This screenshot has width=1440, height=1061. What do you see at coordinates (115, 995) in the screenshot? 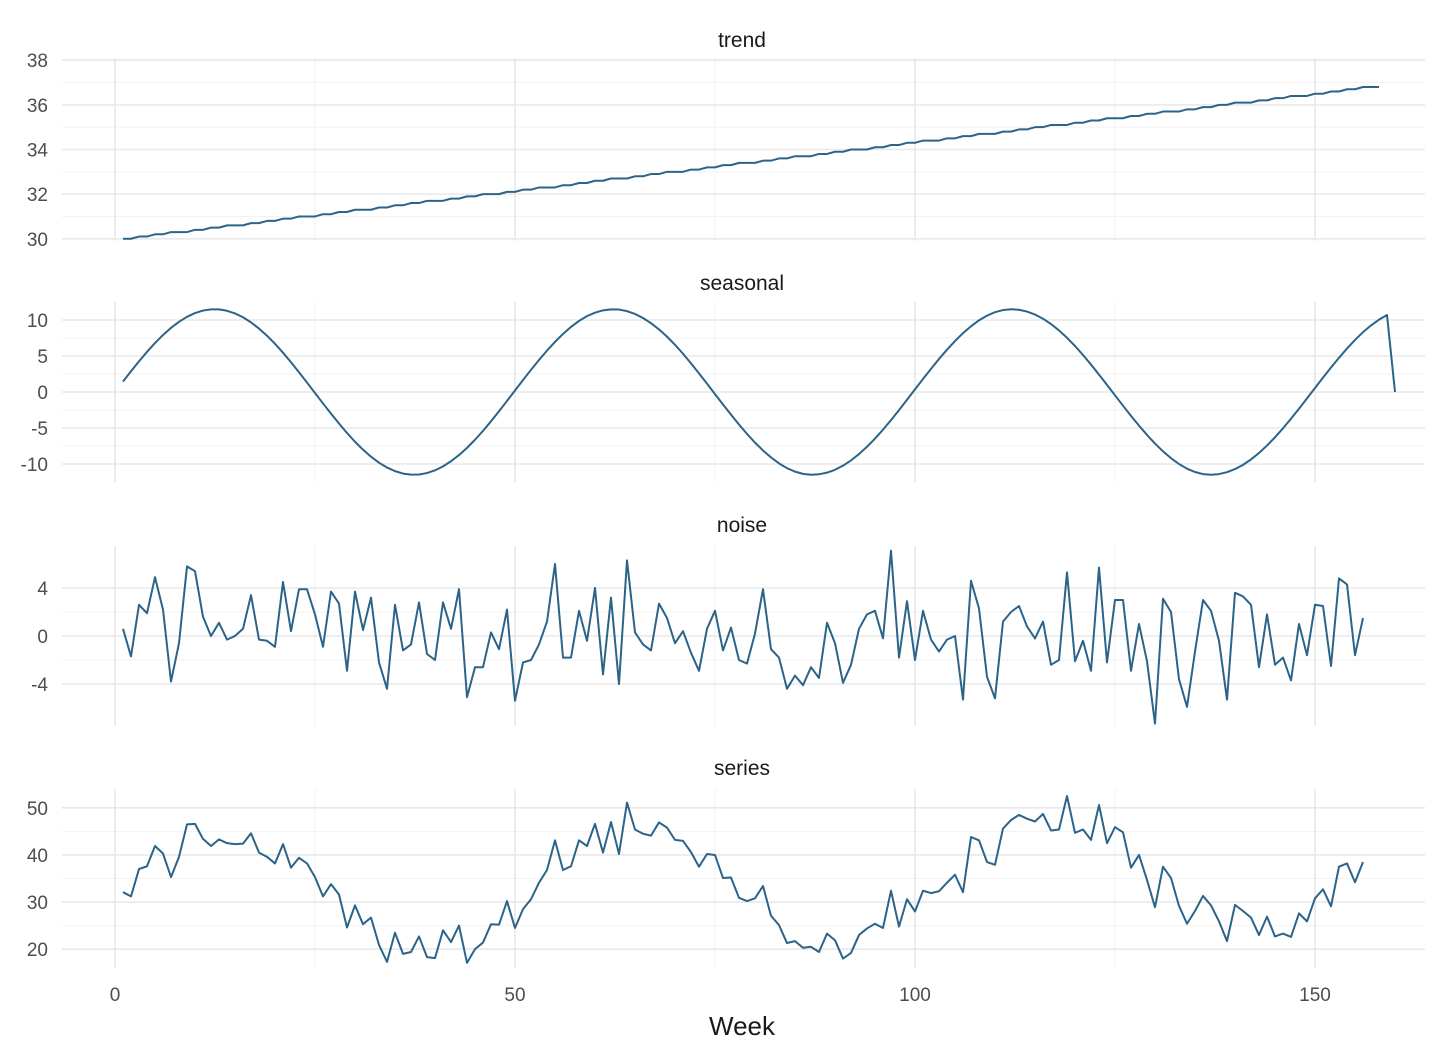
I see `x-tick-label: 0` at bounding box center [115, 995].